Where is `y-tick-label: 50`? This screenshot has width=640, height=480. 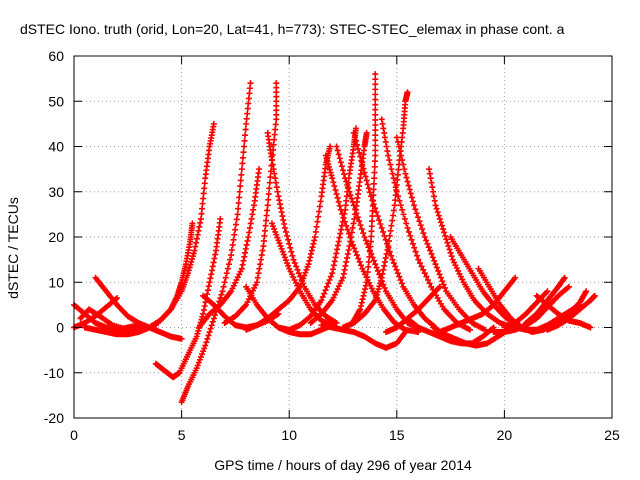 y-tick-label: 50 is located at coordinates (56, 101).